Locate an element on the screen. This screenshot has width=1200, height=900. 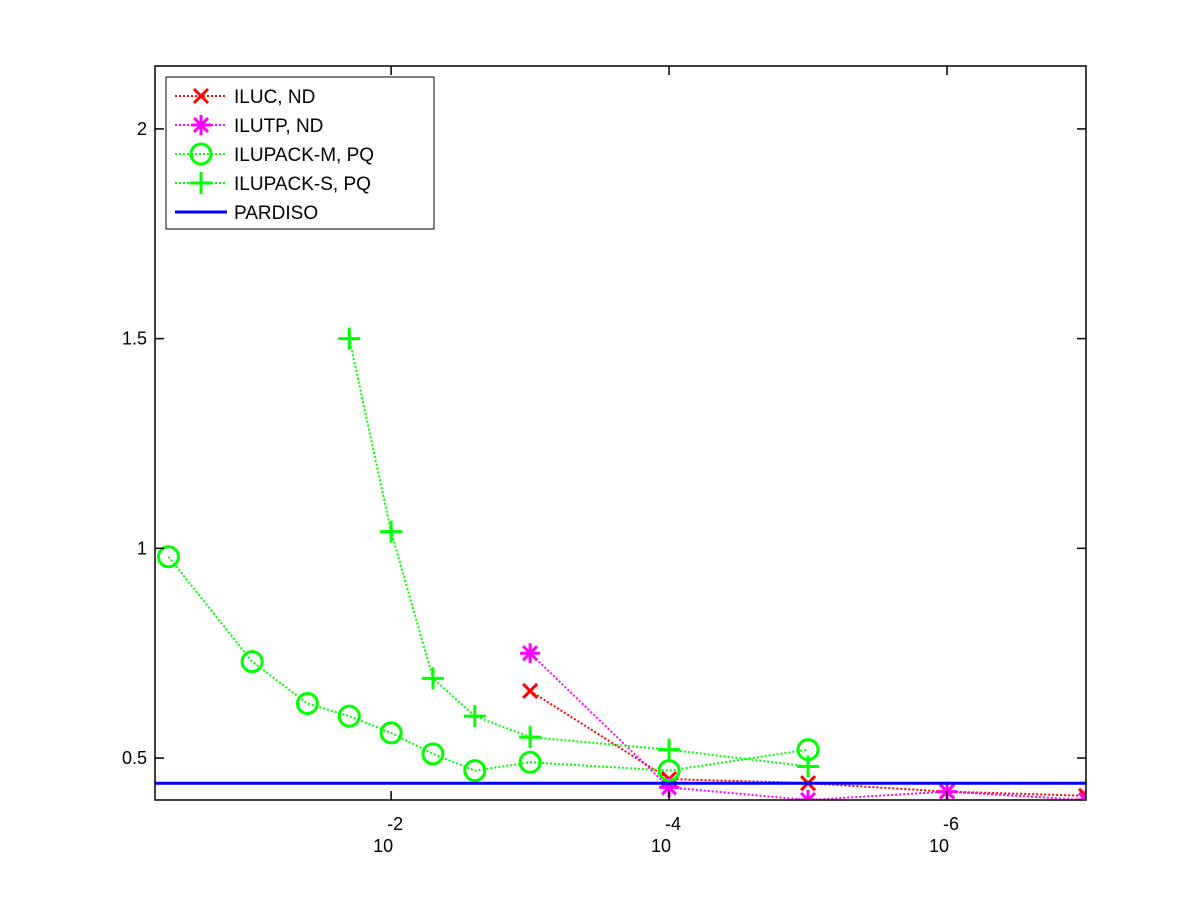
legend-item-ilupack-s-pq: ILUPACK-S, PQ is located at coordinates (273, 183).